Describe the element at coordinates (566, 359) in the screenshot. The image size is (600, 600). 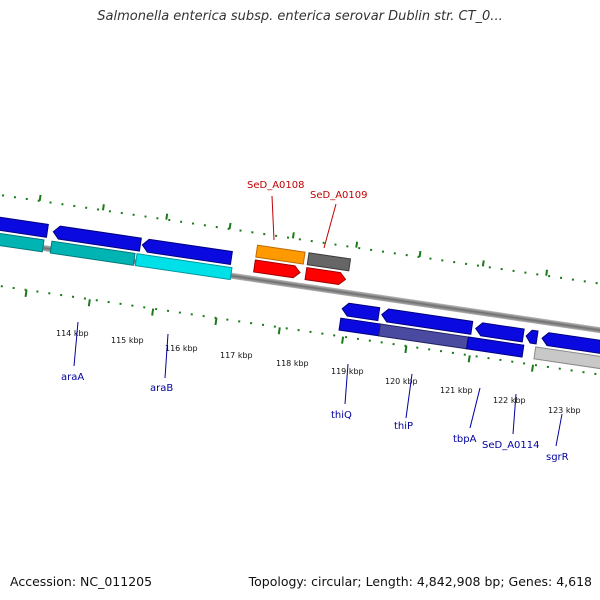
I see `gene-block-gray-sgrR` at that location.